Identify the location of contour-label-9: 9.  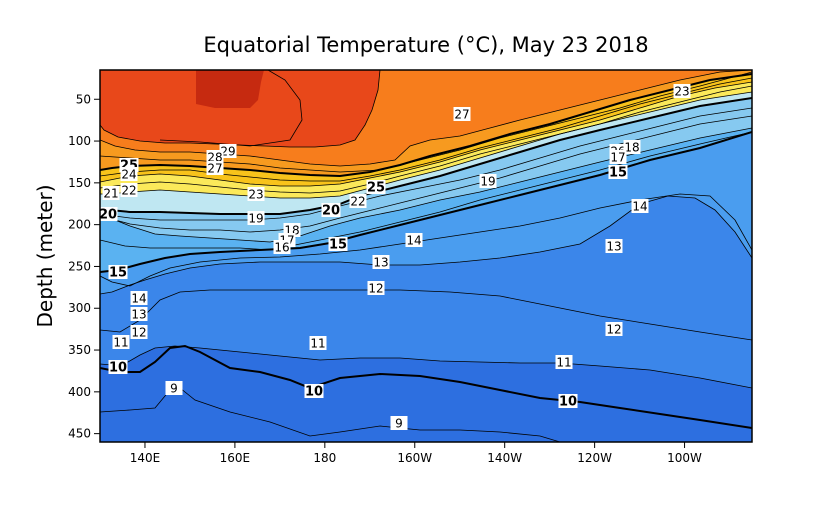
(399, 424).